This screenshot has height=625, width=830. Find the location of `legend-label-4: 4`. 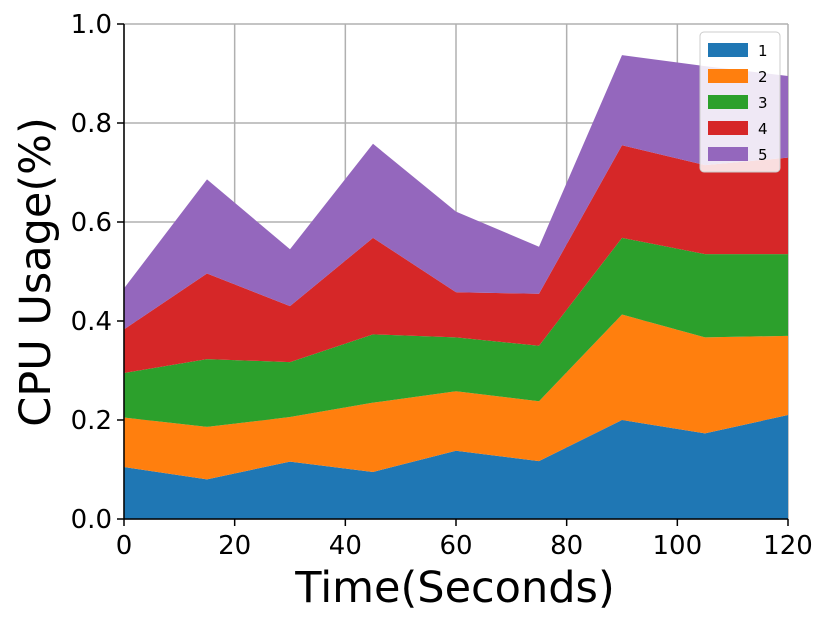

legend-label-4: 4 is located at coordinates (763, 129).